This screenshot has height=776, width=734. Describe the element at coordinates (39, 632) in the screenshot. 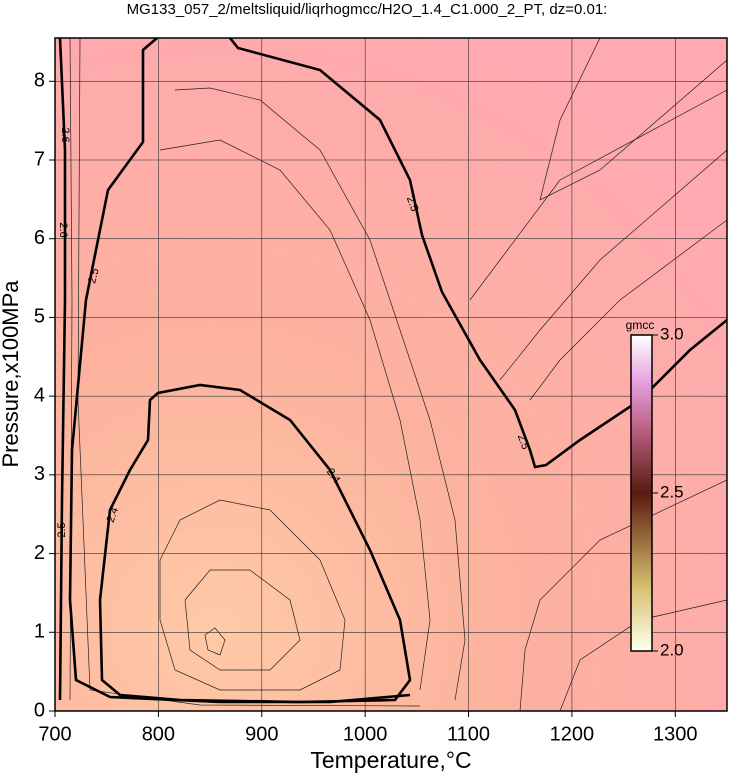

I see `y-tick-label: 1` at that location.